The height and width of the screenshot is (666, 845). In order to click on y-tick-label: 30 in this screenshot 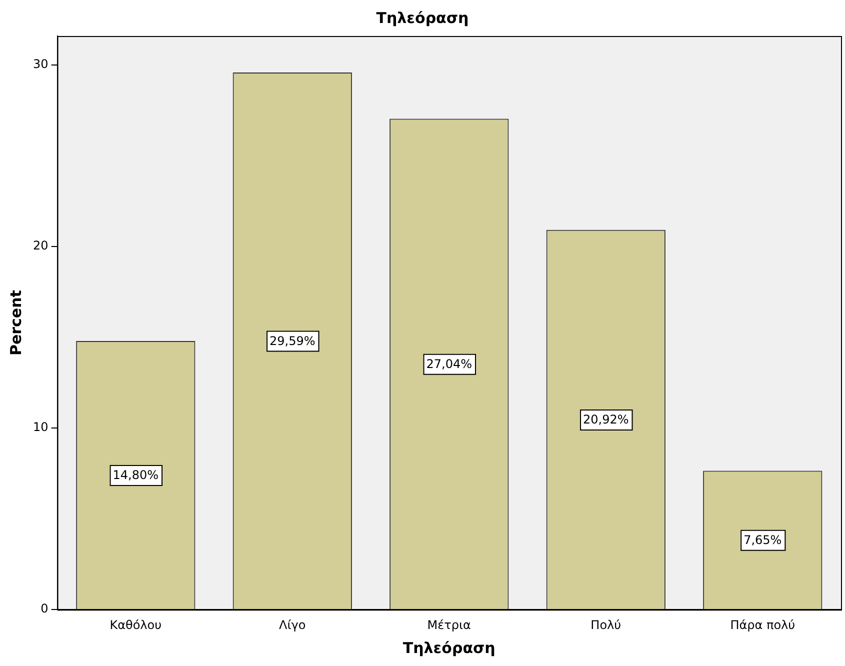, I will do `click(40, 64)`.